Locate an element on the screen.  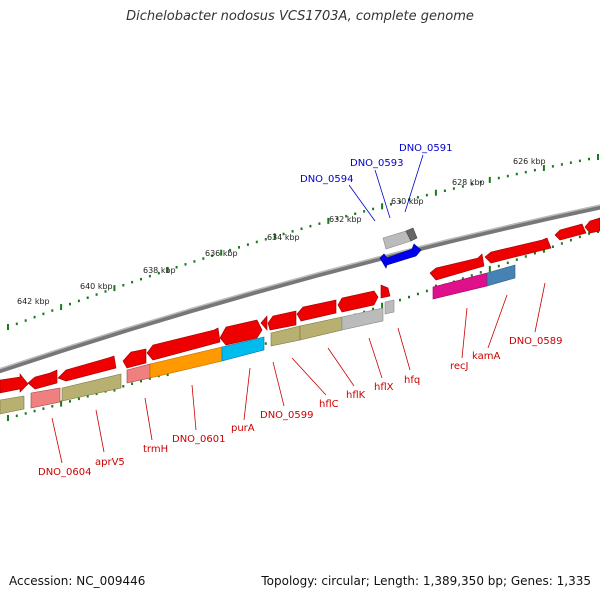
label-dno-0593: DNO_0593 is located at coordinates (377, 163).